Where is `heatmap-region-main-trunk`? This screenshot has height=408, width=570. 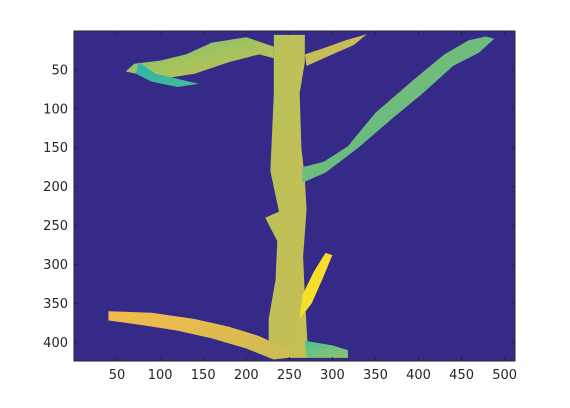
heatmap-region-main-trunk is located at coordinates (287, 196).